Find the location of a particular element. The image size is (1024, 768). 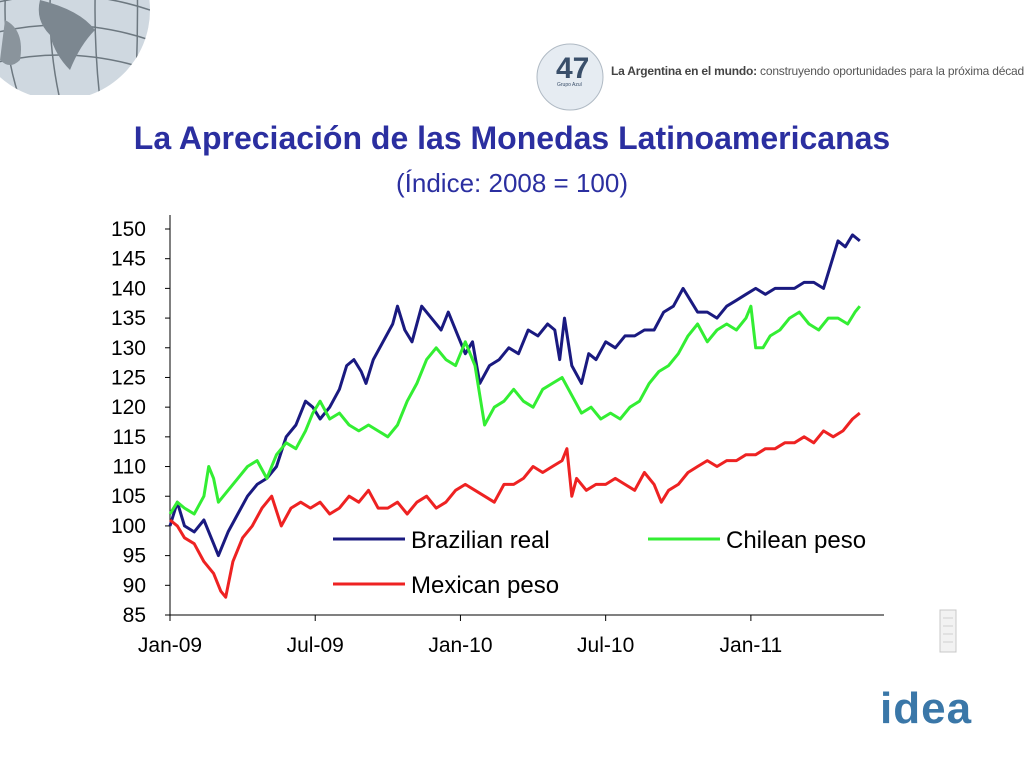

y-tick-label: 105 is located at coordinates (128, 496).